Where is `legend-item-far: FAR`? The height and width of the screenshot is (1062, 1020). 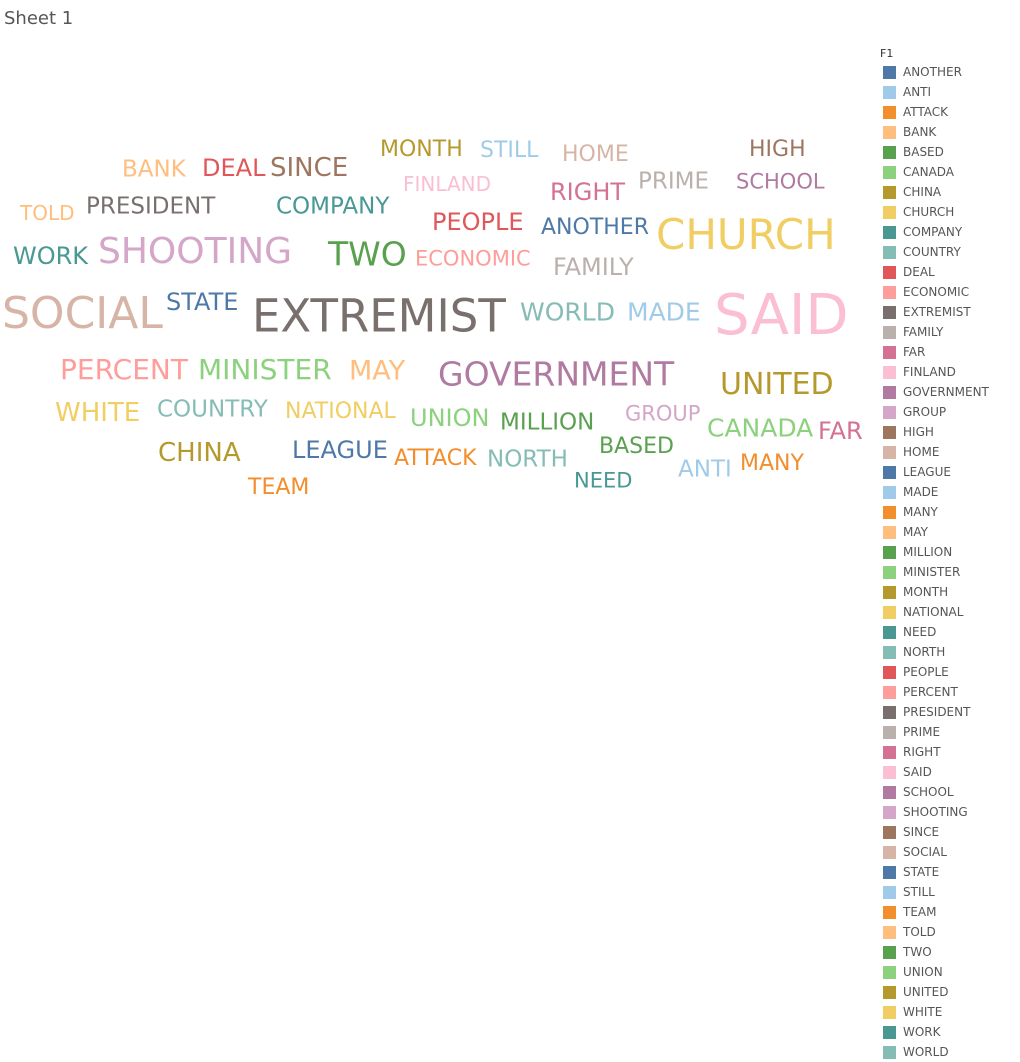 legend-item-far: FAR is located at coordinates (947, 352).